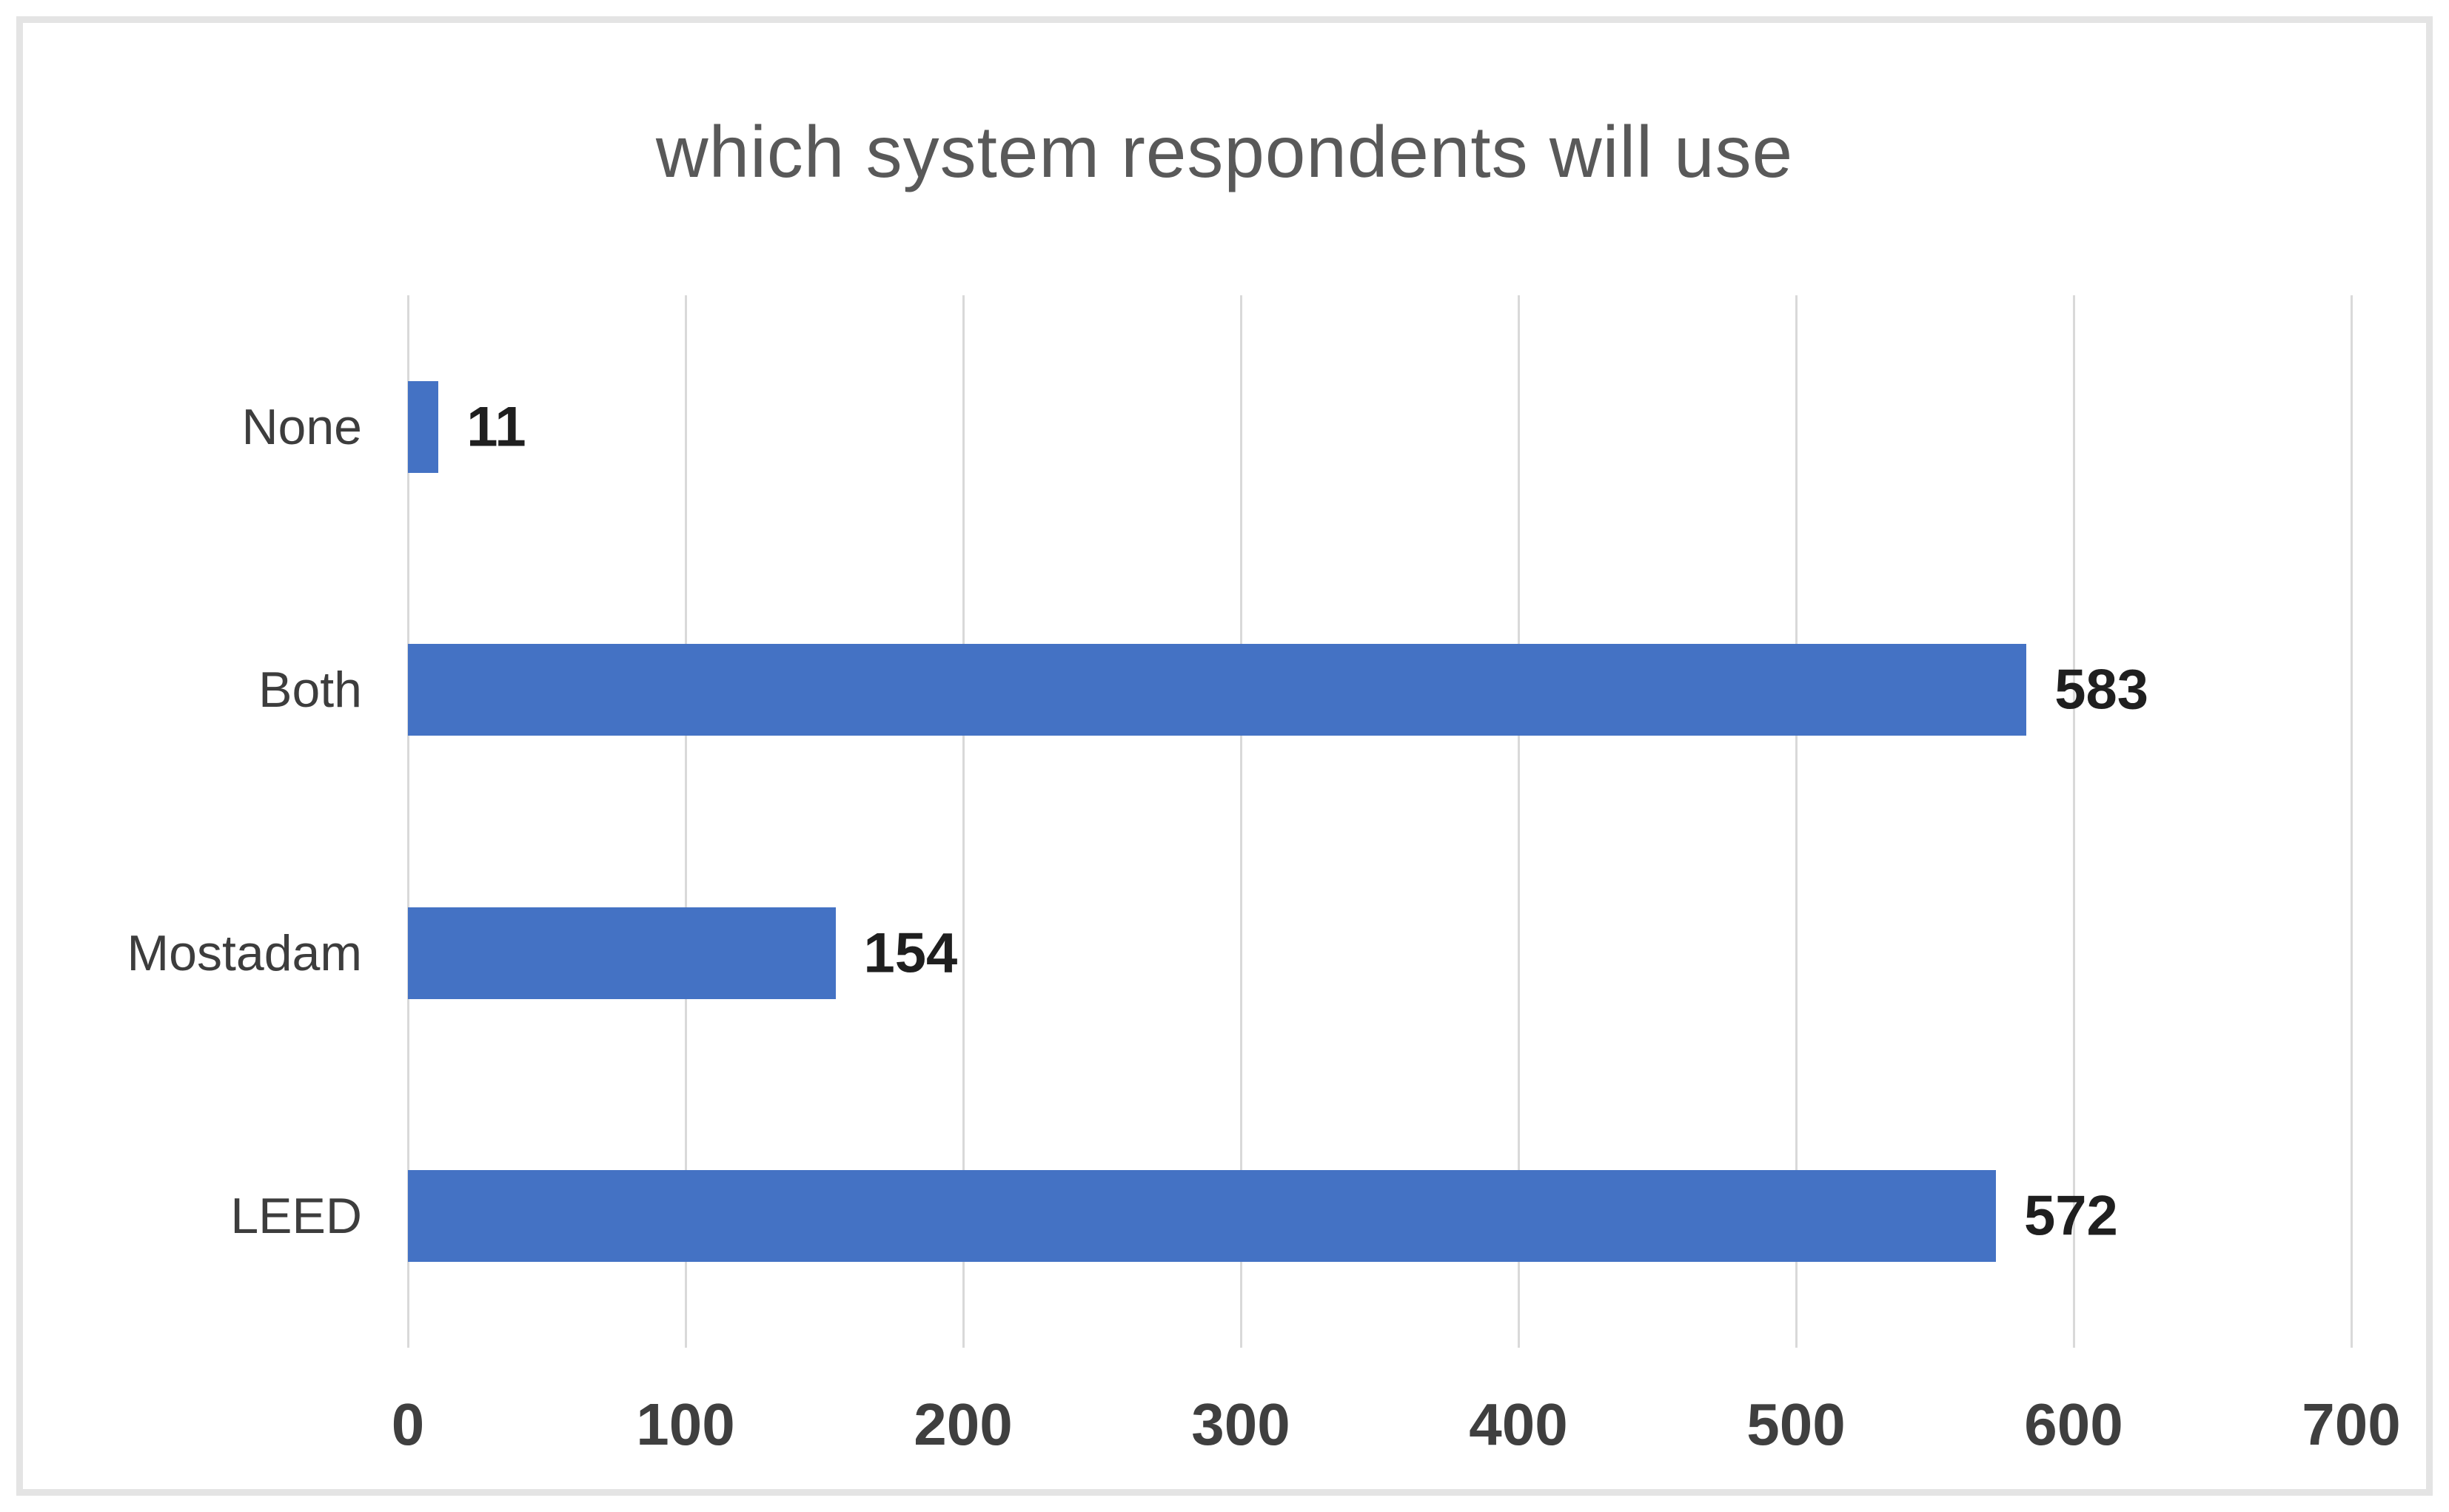  What do you see at coordinates (1224, 151) in the screenshot?
I see `chart-title: which system respondents will use` at bounding box center [1224, 151].